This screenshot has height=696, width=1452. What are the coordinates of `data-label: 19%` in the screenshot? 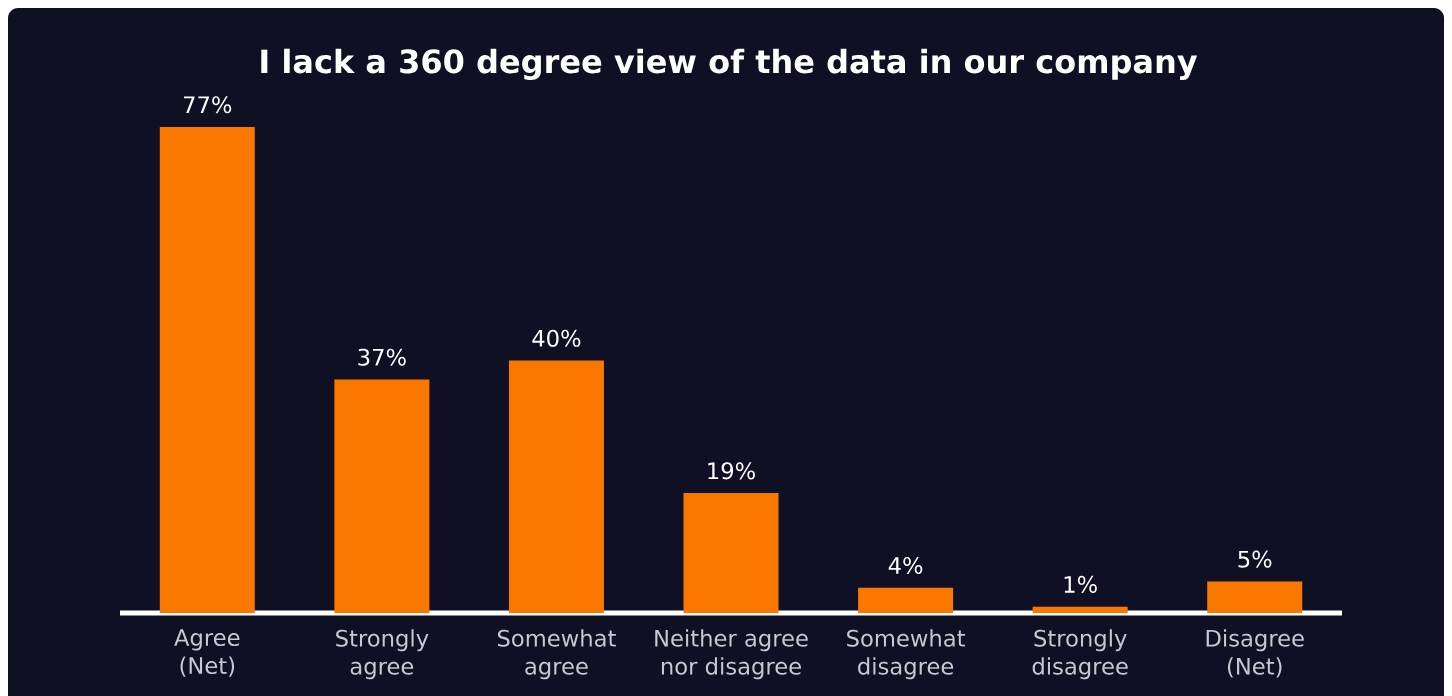 It's located at (731, 471).